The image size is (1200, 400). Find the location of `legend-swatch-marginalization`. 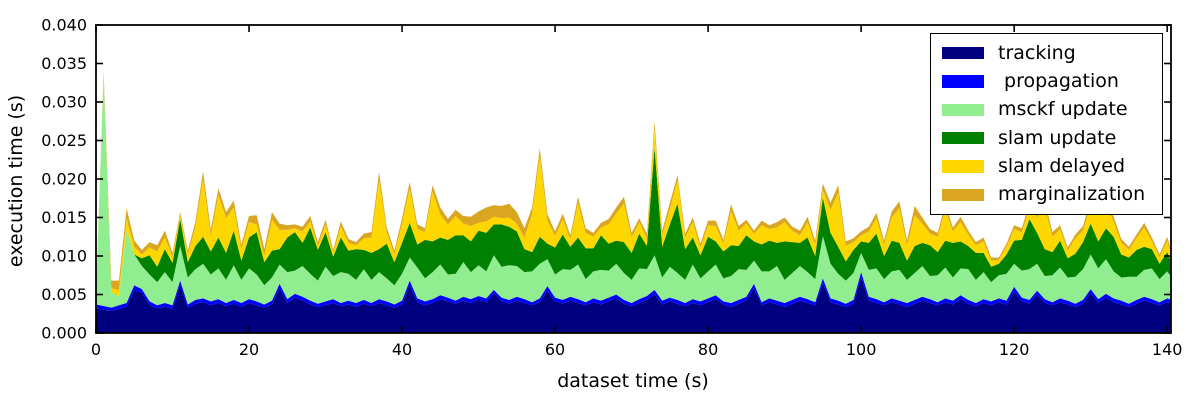

legend-swatch-marginalization is located at coordinates (963, 195).